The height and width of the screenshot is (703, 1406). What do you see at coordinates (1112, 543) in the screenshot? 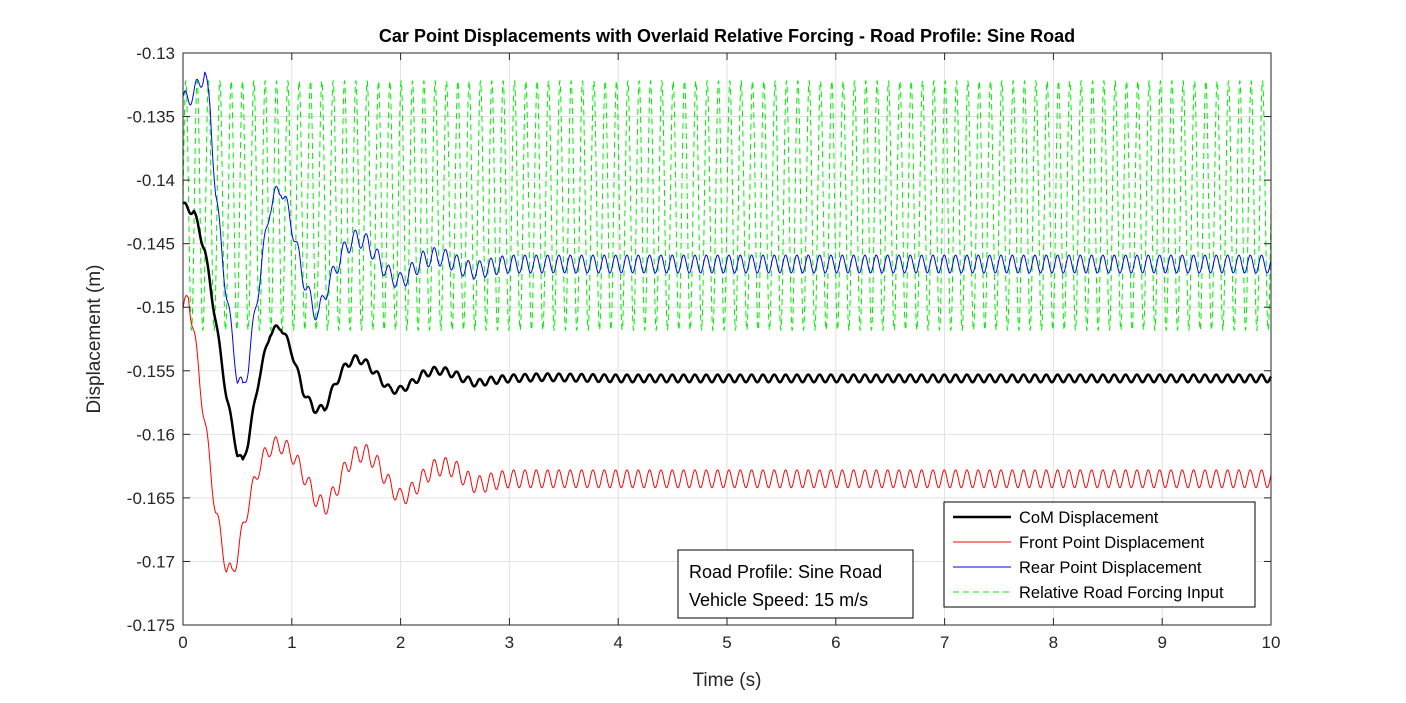
I see `legend-label-front: Front Point Displacement` at bounding box center [1112, 543].